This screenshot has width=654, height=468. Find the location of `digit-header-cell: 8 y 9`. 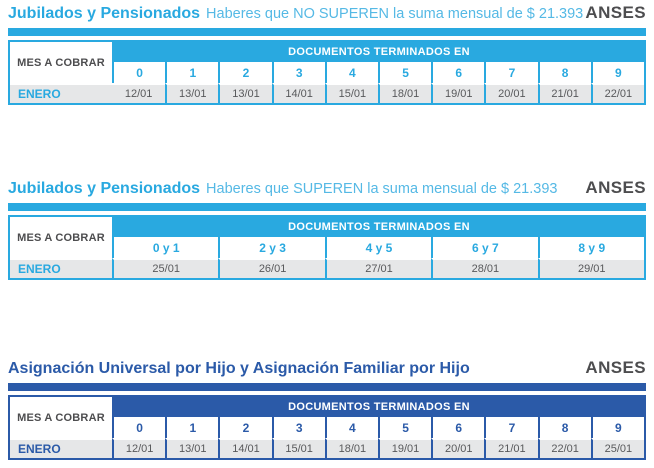

digit-header-cell: 8 y 9 is located at coordinates (590, 247).